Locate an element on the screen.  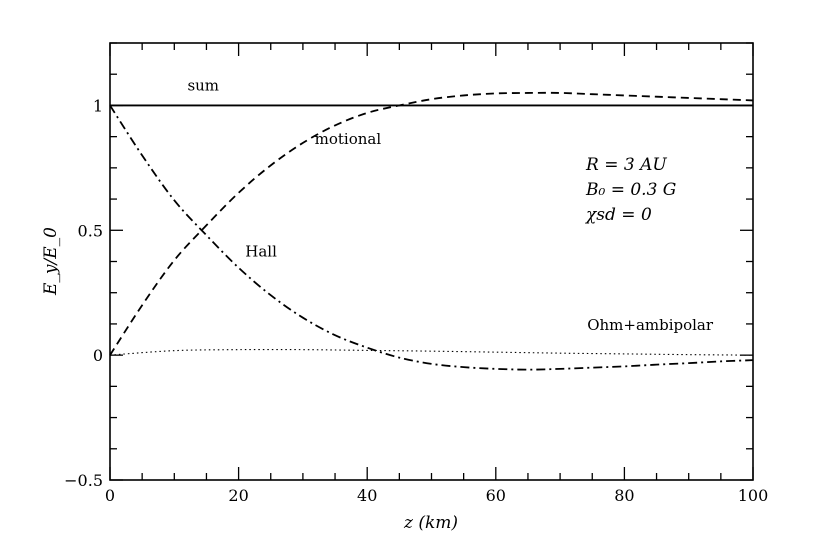
parameter-annotations: R = 3 AU B₀ = 0.3 G χsd = 0 is located at coordinates (630, 190).